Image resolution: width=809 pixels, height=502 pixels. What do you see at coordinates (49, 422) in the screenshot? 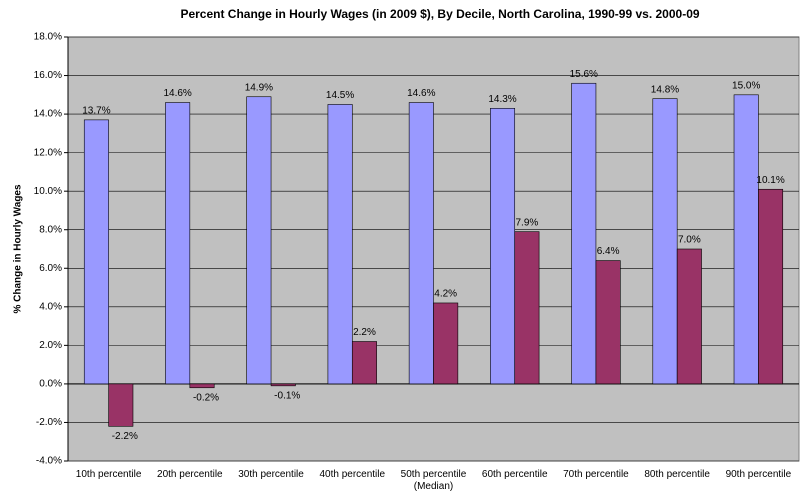
I see `y-tick-label: -2.0%` at bounding box center [49, 422].